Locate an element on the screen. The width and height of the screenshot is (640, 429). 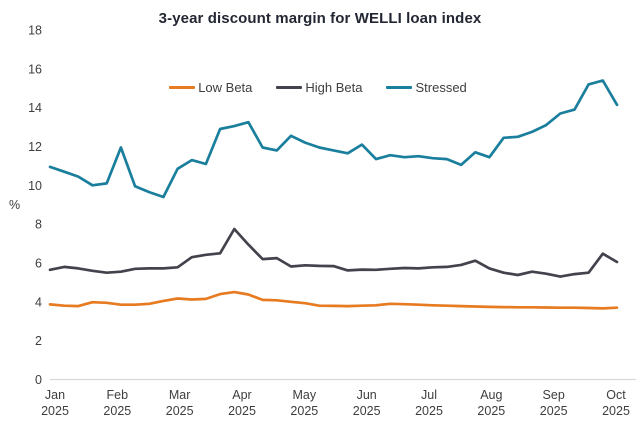
x-tick-month-label: Mar is located at coordinates (180, 395).